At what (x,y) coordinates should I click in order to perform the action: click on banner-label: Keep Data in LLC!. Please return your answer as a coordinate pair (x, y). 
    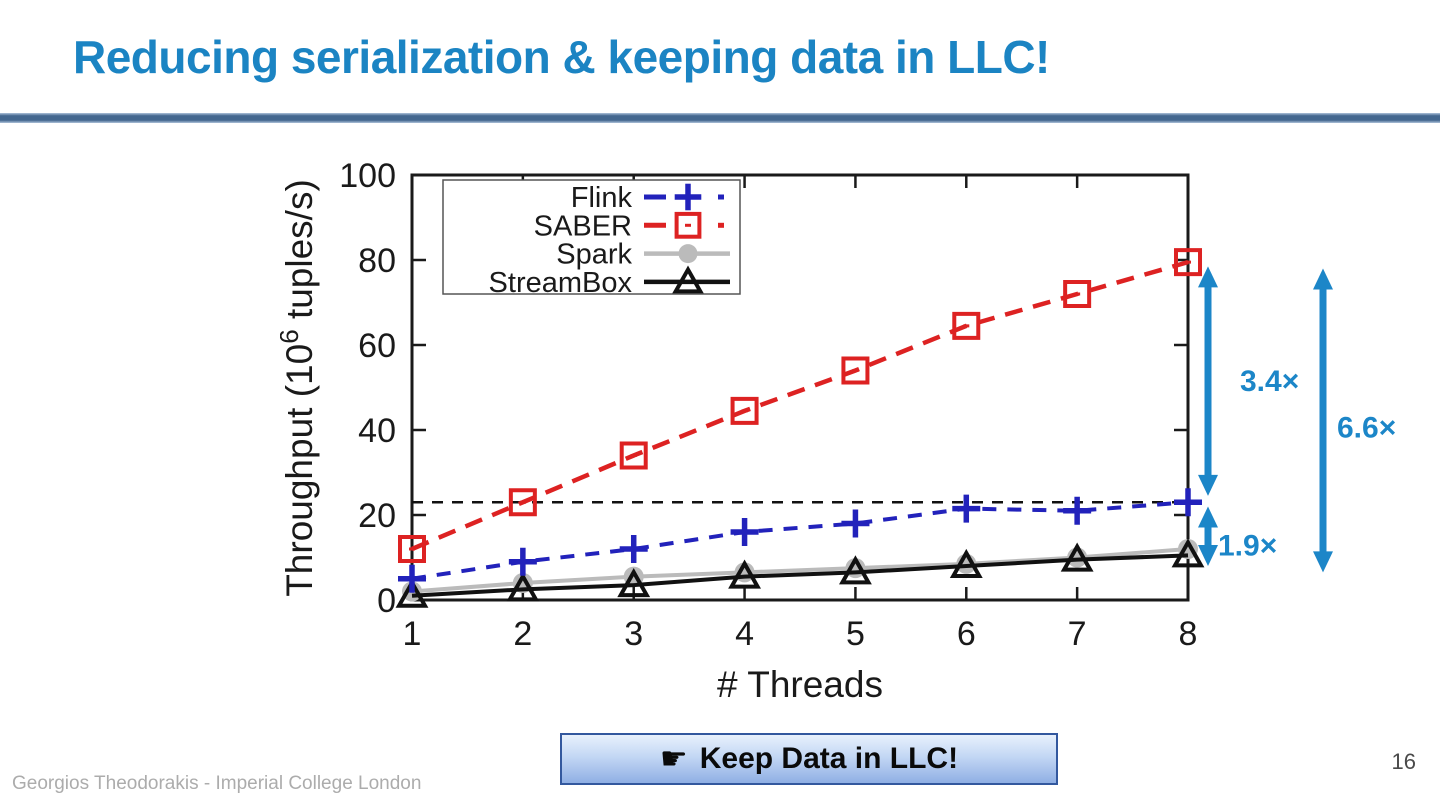
    Looking at the image, I should click on (829, 758).